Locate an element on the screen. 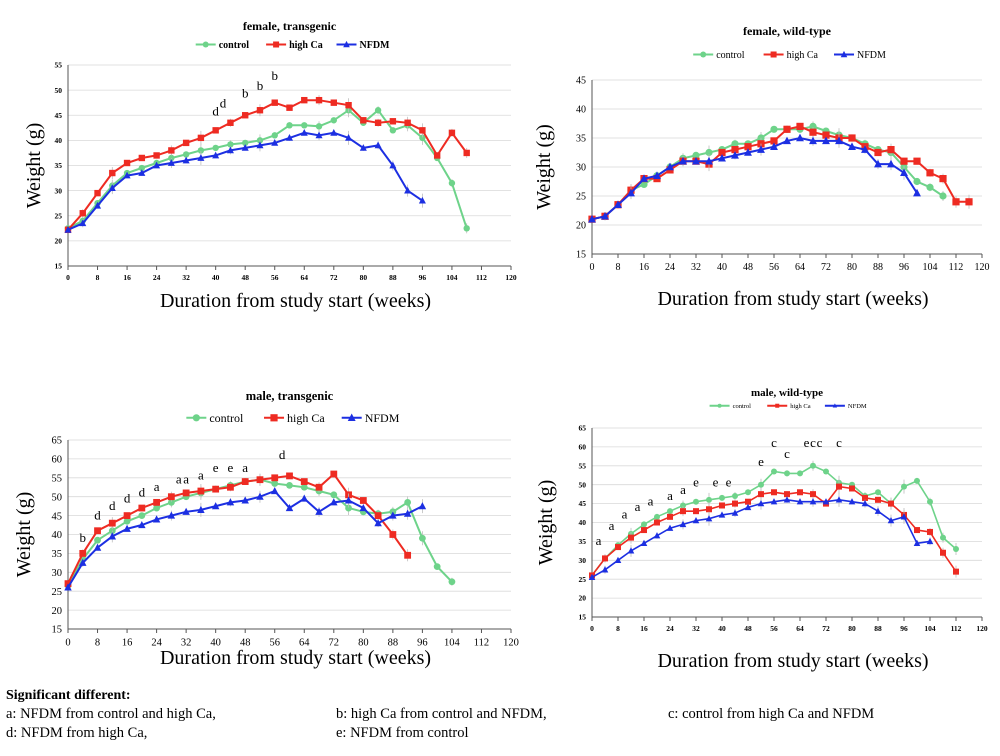 This screenshot has width=1000, height=756. y-tick-label: 35 is located at coordinates (581, 139).